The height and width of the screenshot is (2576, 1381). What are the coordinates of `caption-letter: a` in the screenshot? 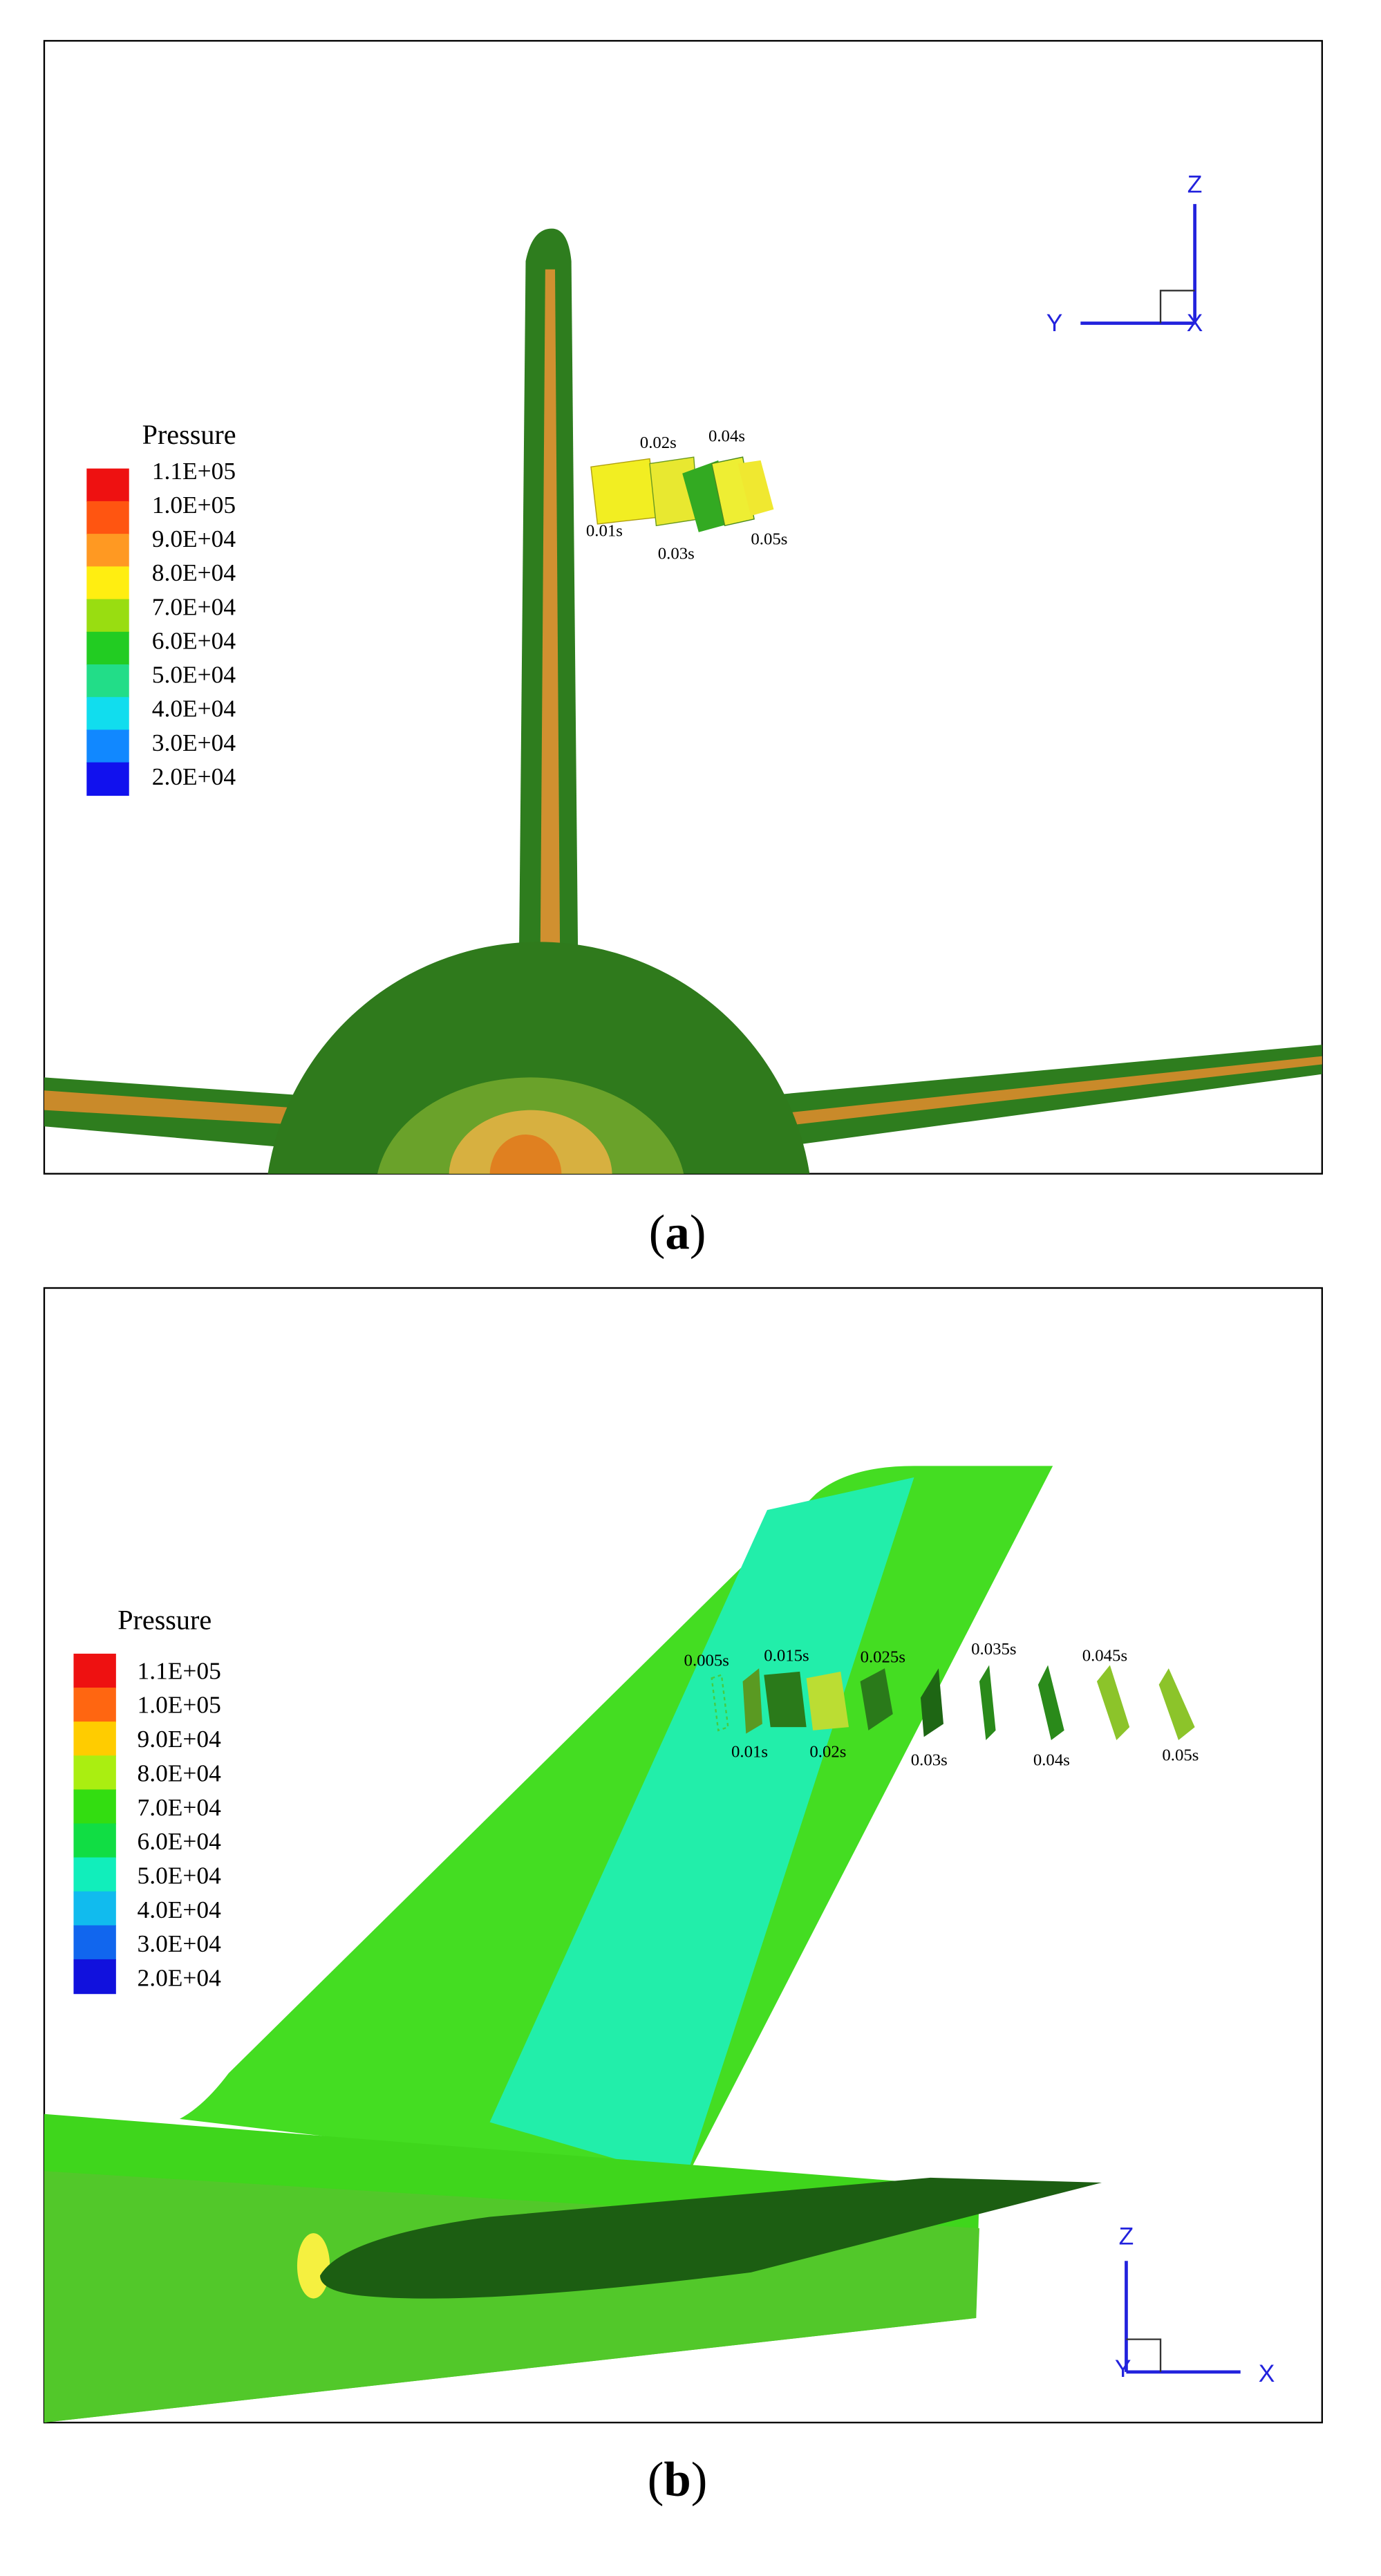 It's located at (677, 1233).